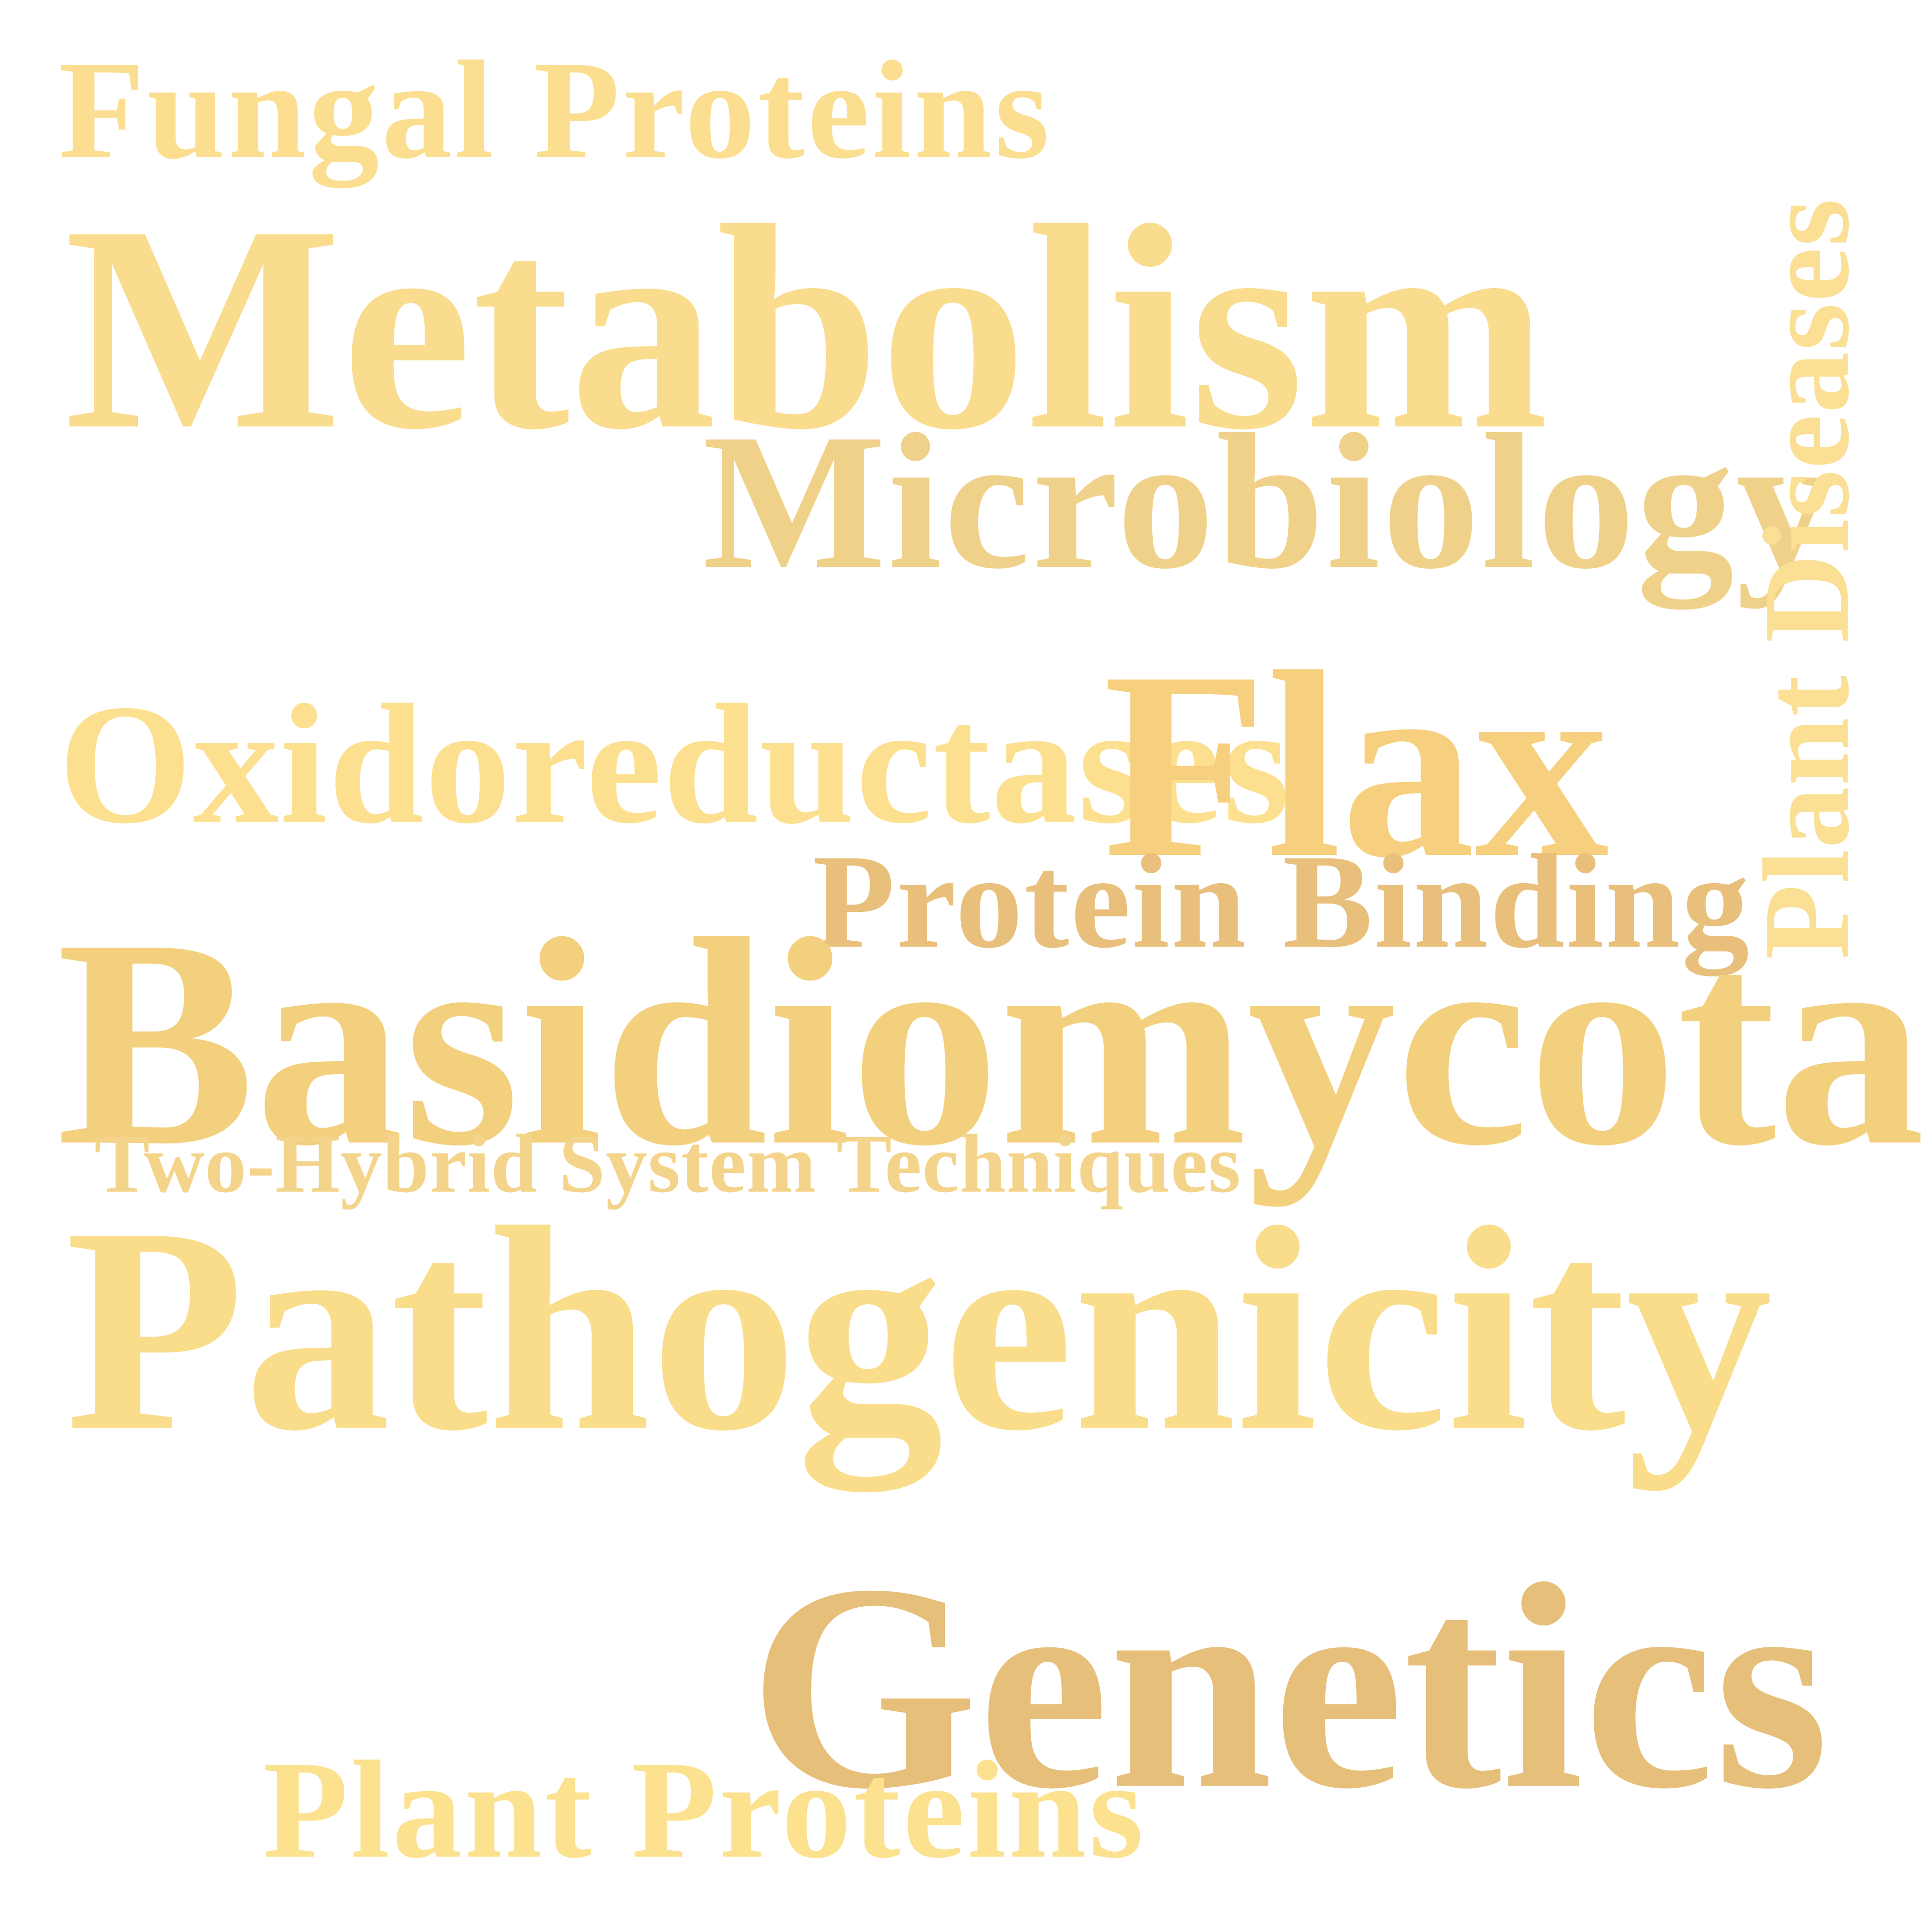 This screenshot has height=1932, width=1932. Describe the element at coordinates (1806, 578) in the screenshot. I see `word-plant-diseases: Plant Diseases` at that location.